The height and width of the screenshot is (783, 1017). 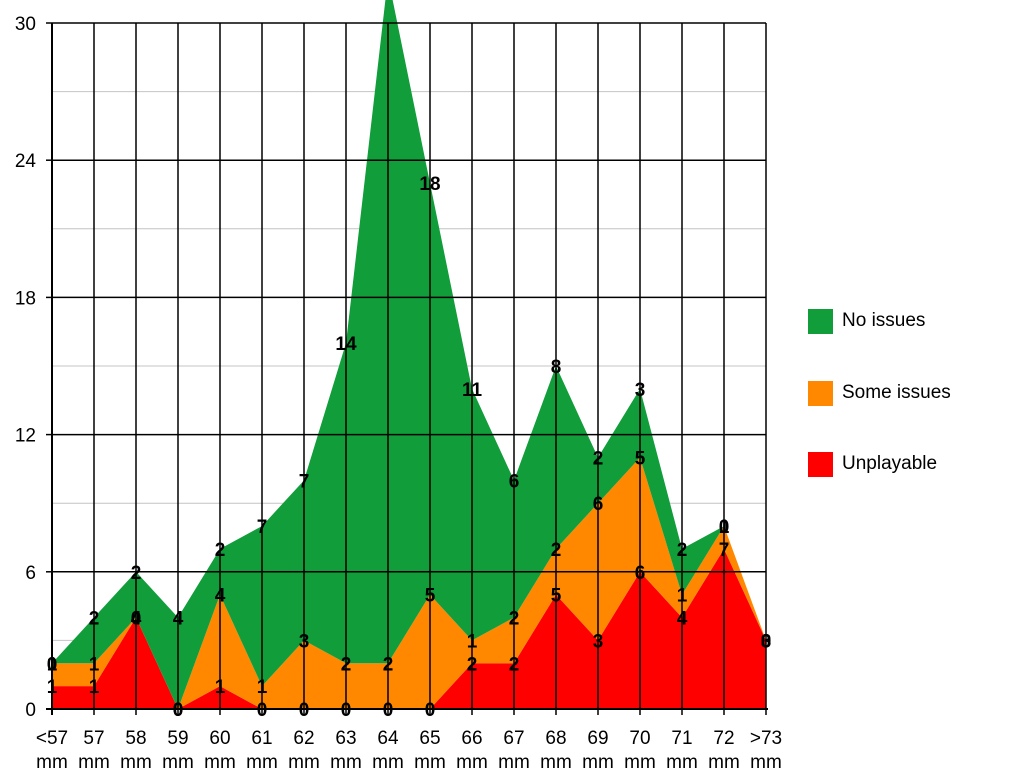 What do you see at coordinates (135, 738) in the screenshot?
I see `x-tick-label: 58` at bounding box center [135, 738].